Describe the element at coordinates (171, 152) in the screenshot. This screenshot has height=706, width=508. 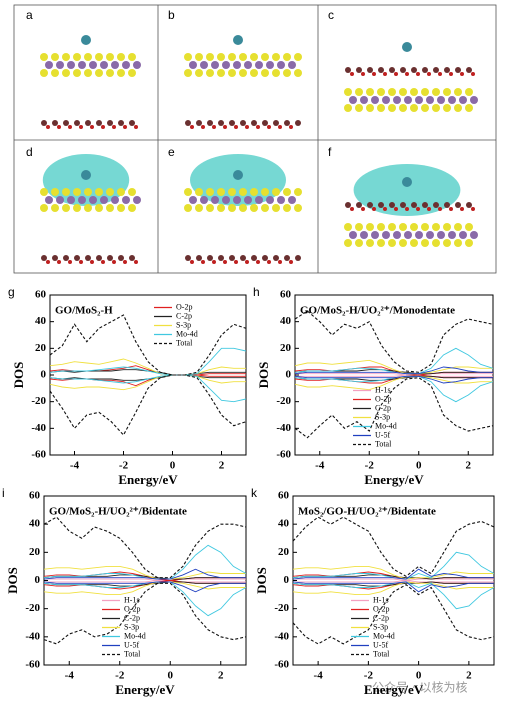
I see `panel-label: e` at that location.